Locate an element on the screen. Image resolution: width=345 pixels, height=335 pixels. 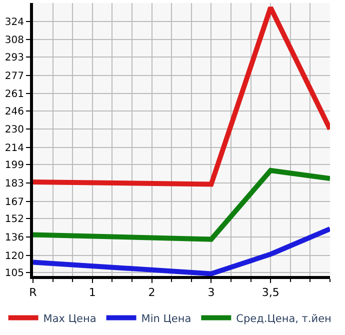
y-tick-label: 277 is located at coordinates (14, 76).